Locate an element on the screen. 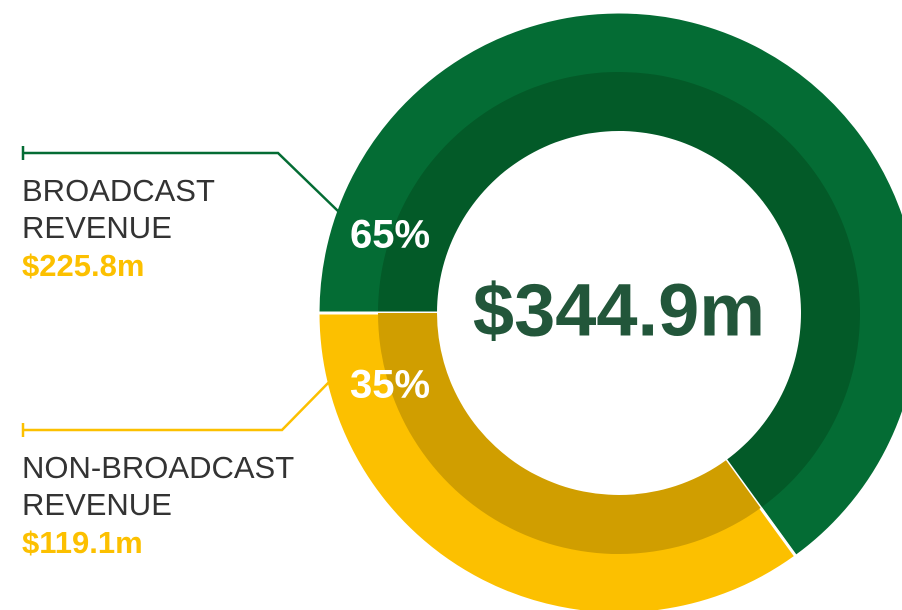 The height and width of the screenshot is (610, 902). category-label: BROADCAST is located at coordinates (118, 190).